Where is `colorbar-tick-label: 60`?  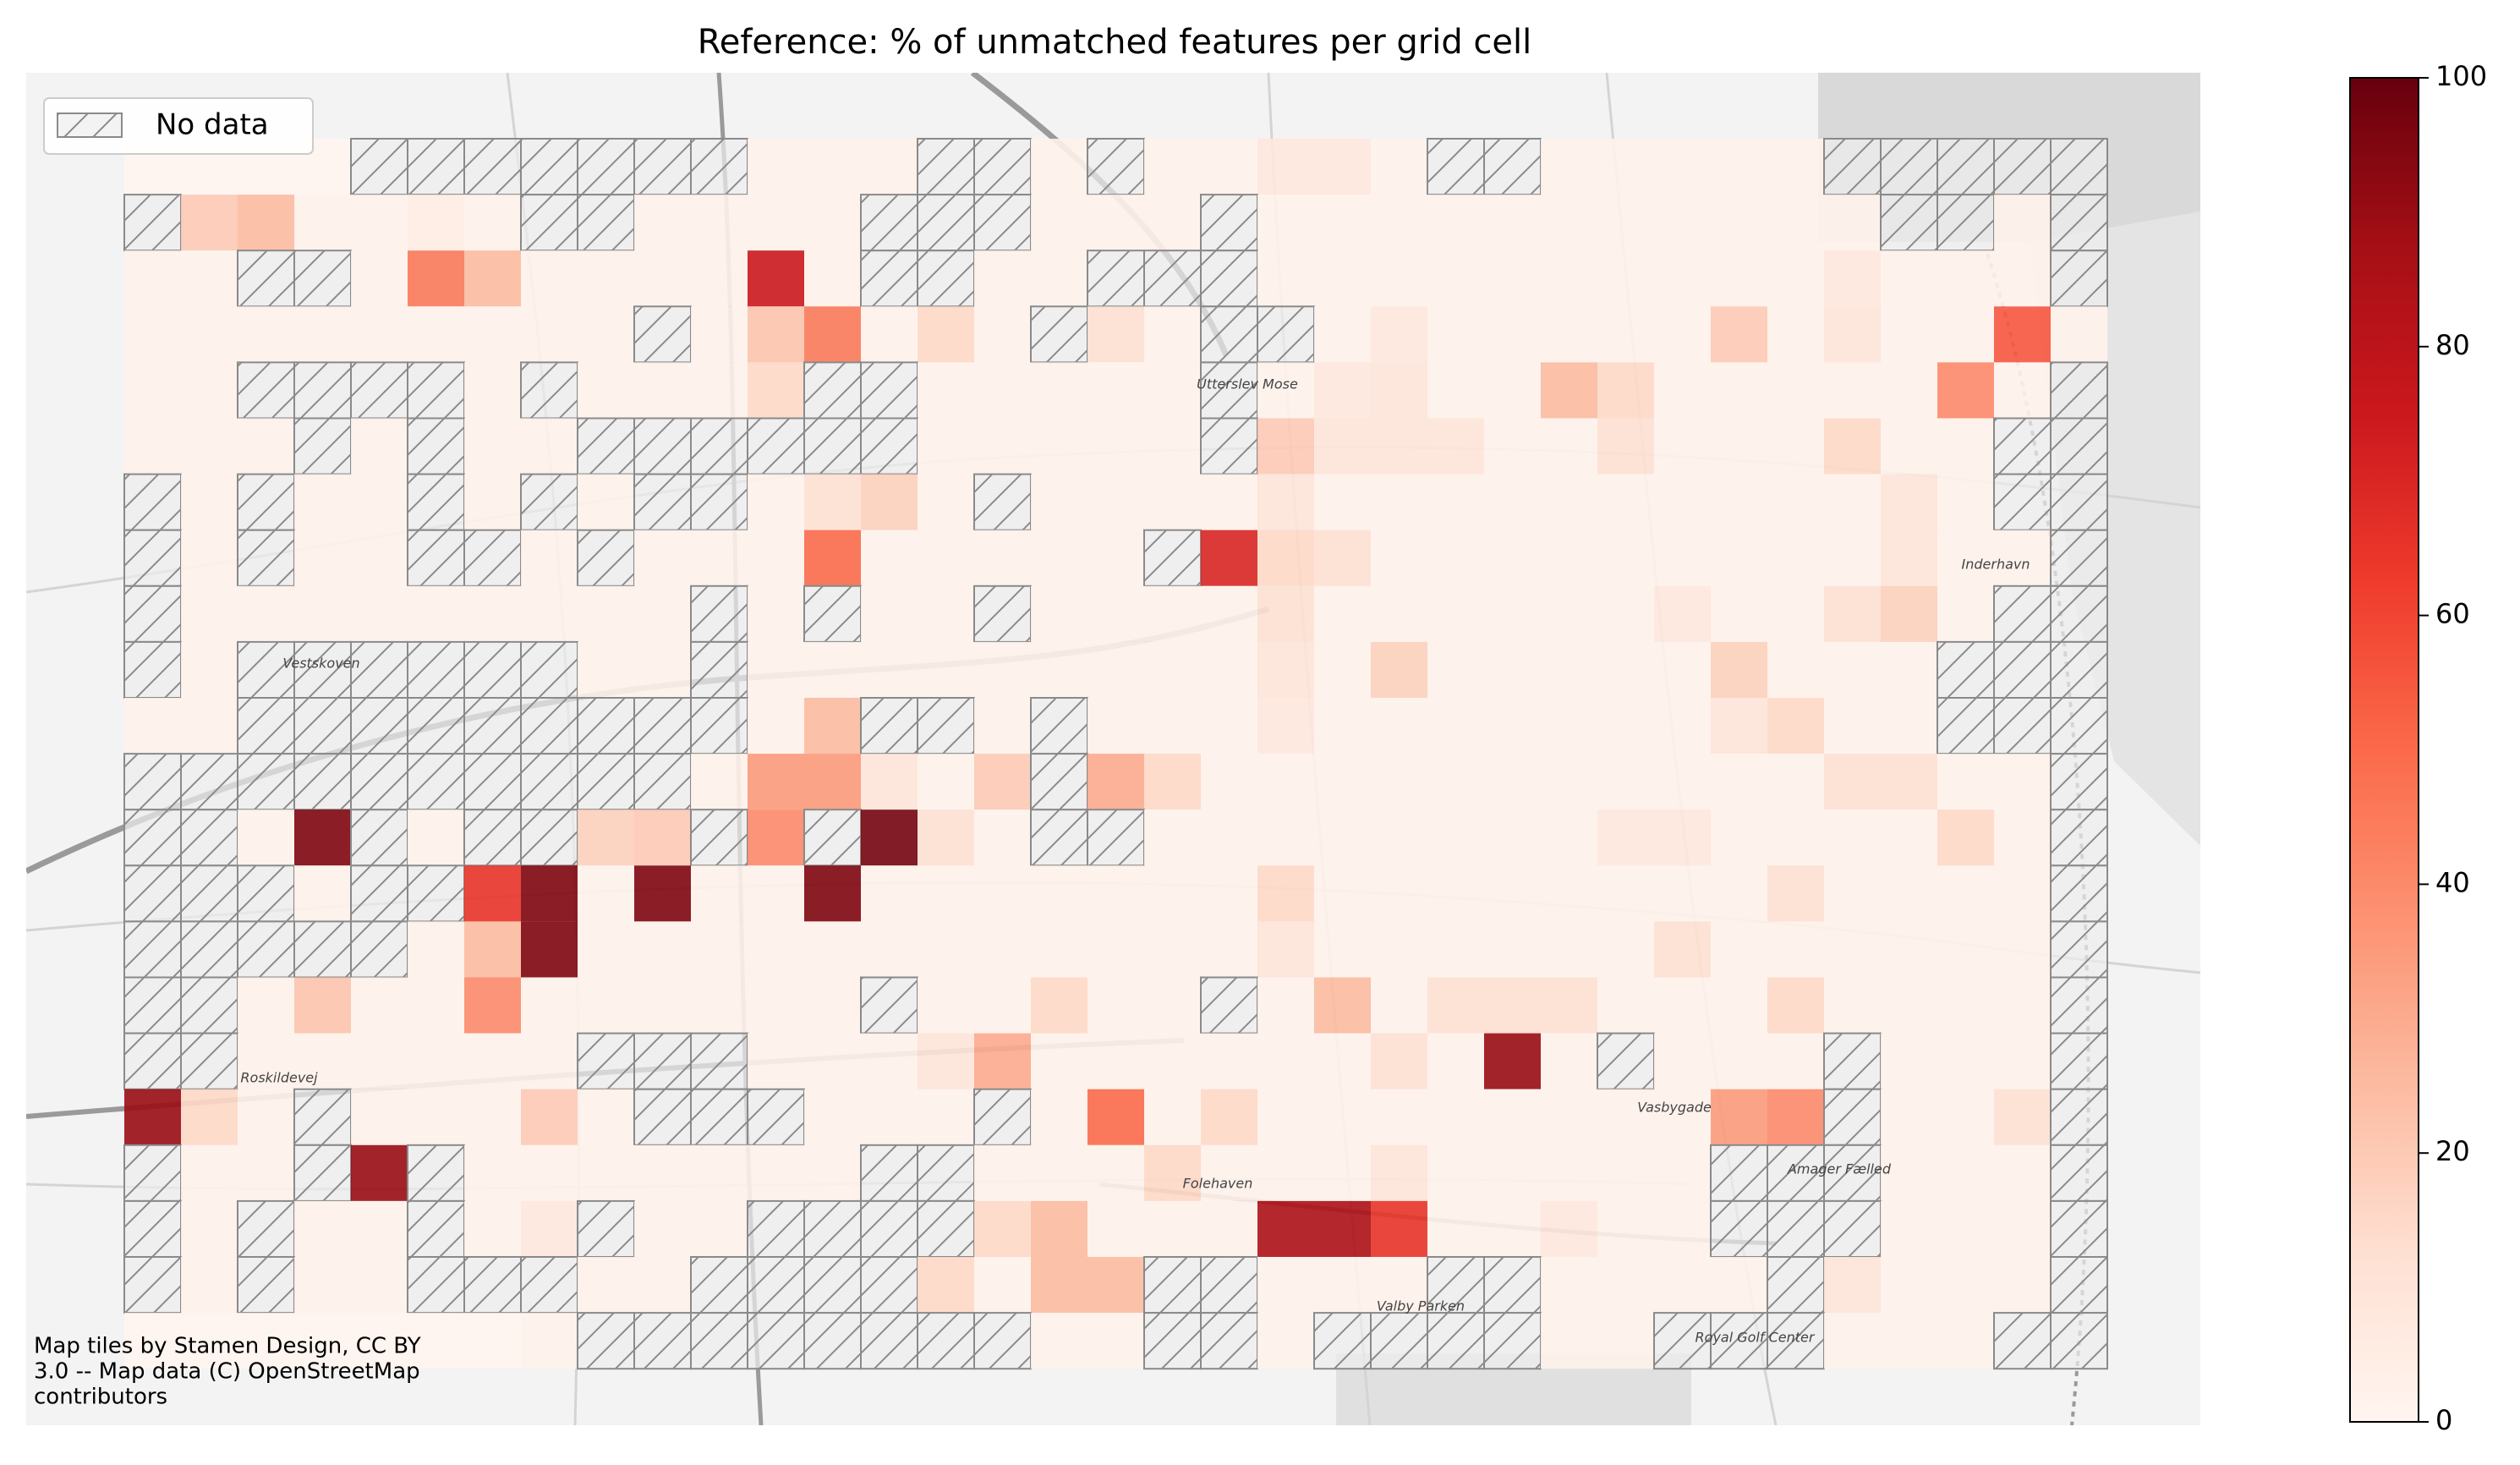 colorbar-tick-label: 60 is located at coordinates (2452, 614).